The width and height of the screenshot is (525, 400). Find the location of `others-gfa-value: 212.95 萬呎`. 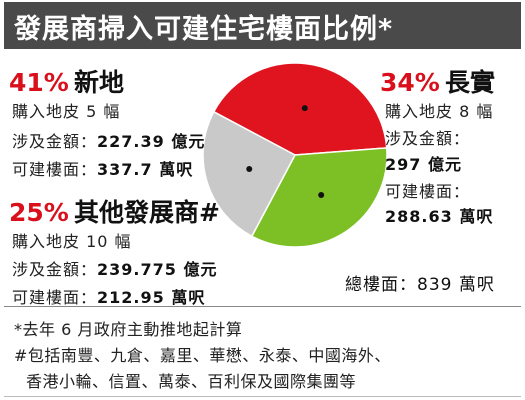

others-gfa-value: 212.95 萬呎 is located at coordinates (151, 297).